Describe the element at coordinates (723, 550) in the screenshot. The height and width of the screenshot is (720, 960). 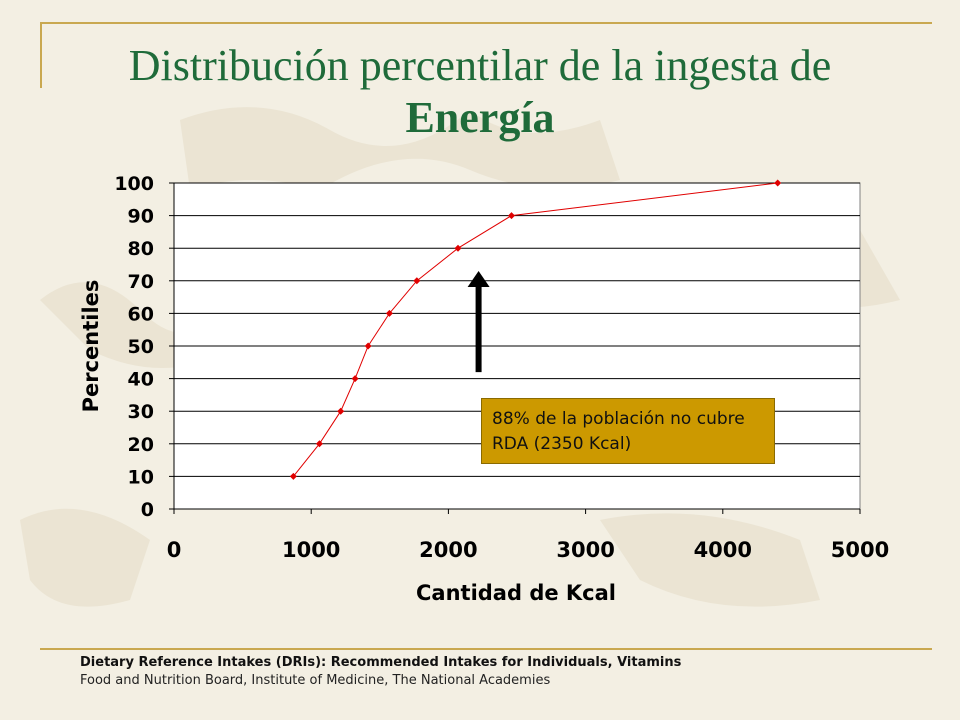
I see `x-tick-label: 4000` at that location.